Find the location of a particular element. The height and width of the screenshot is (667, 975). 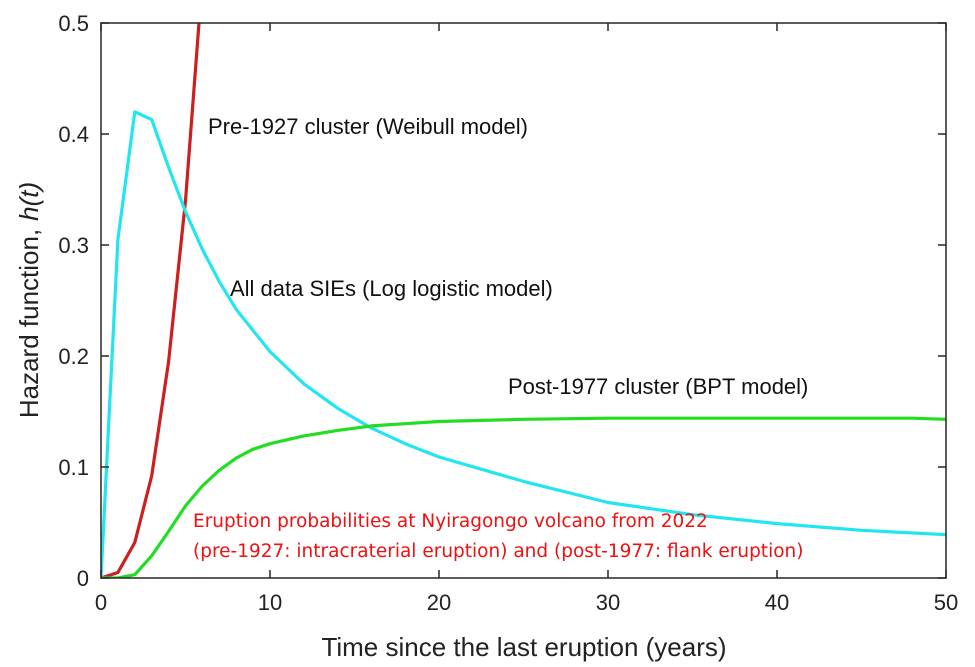

label-post-1977-bpt: Post-1977 cluster (BPT model) is located at coordinates (658, 386).